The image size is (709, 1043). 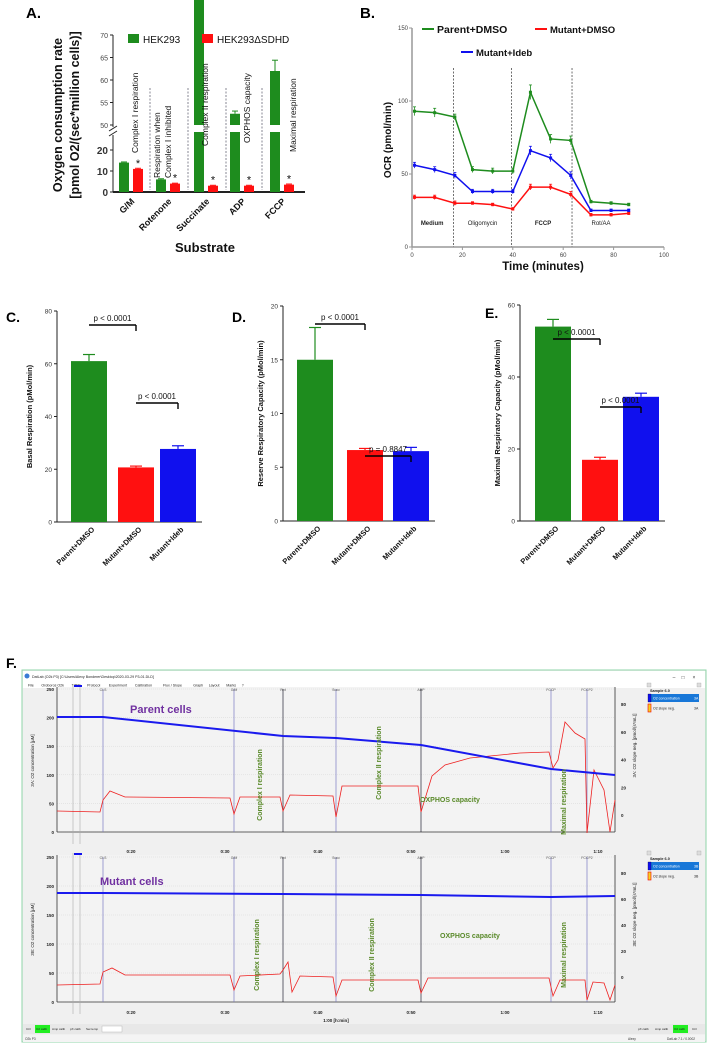 What do you see at coordinates (504, 53) in the screenshot?
I see `legend-label: Mutant+Ideb` at bounding box center [504, 53].